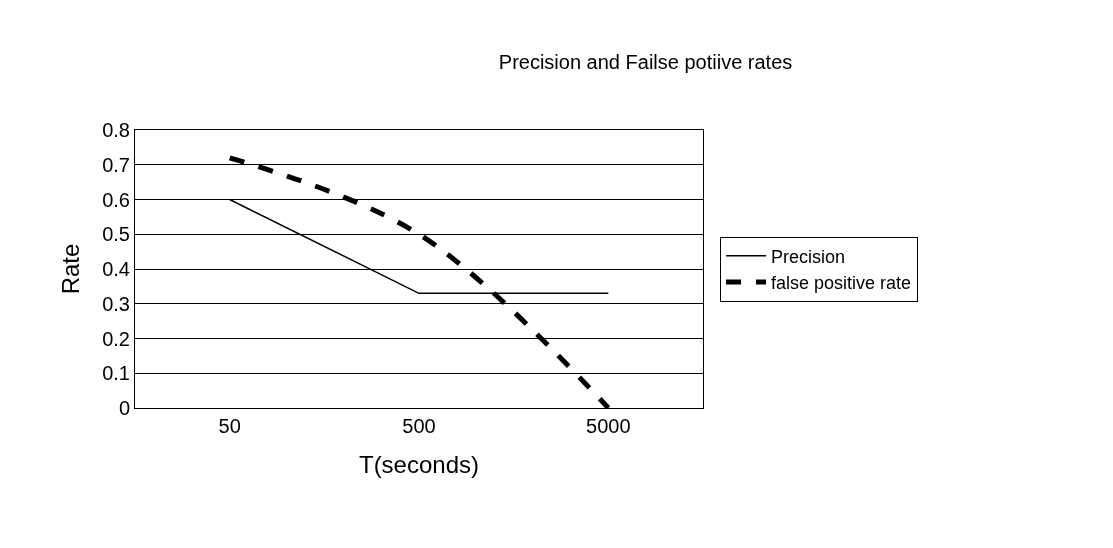 The image size is (1113, 548). I want to click on legend-label: false positive rate, so click(841, 283).